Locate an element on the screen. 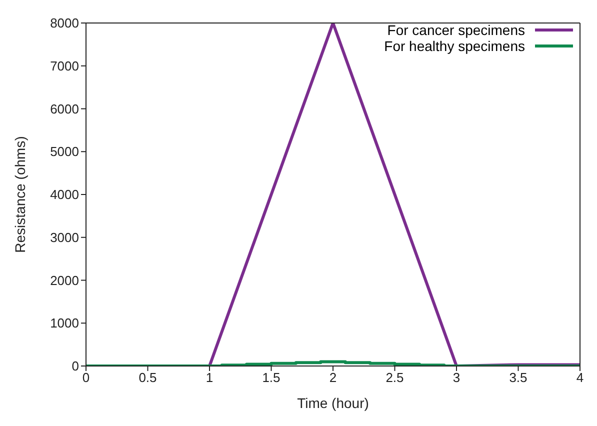 This screenshot has height=426, width=597. y-tick-label: 5000 is located at coordinates (64, 152).